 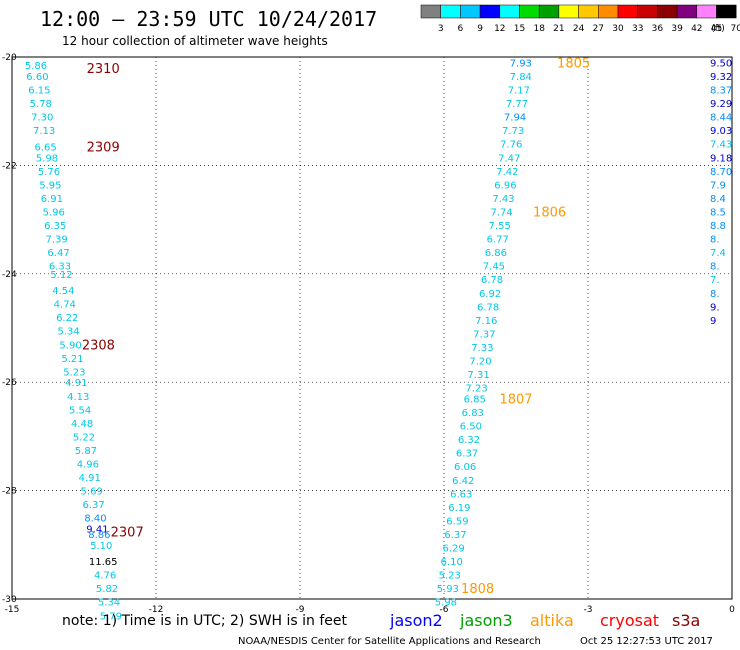 I want to click on wave-height-point: 9.32, so click(x=721, y=77).